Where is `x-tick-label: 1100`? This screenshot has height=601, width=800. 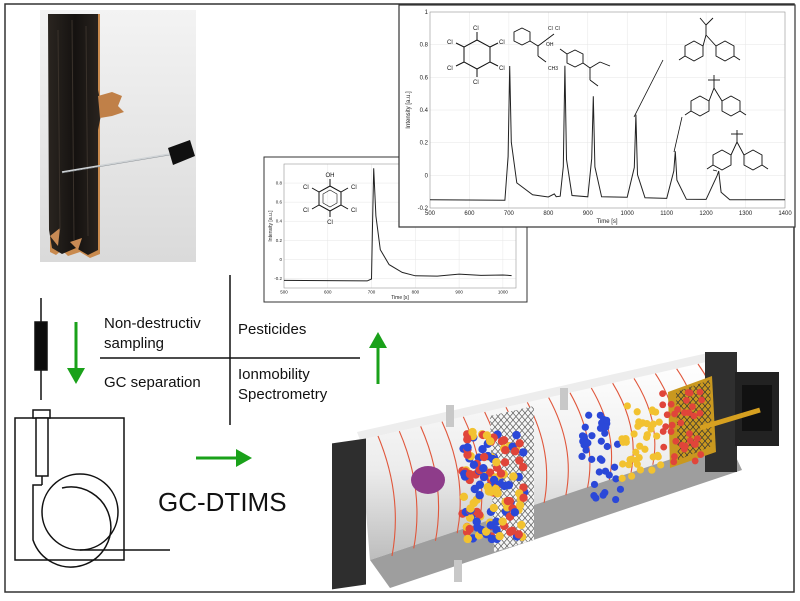
x-tick-label: 1100 is located at coordinates (667, 214).